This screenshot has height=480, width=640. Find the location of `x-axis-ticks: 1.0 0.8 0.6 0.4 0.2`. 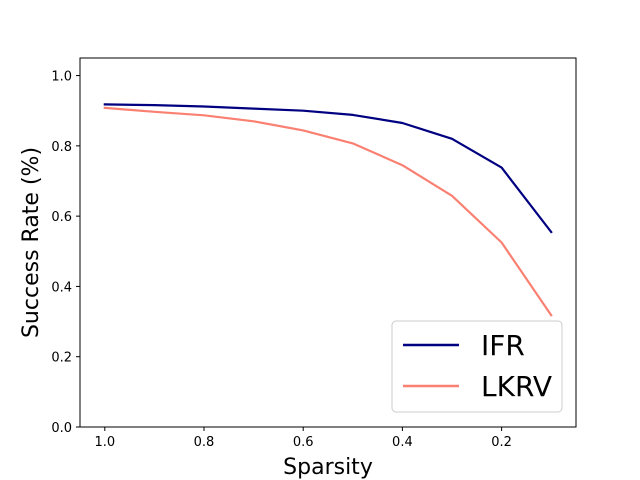

x-axis-ticks: 1.0 0.8 0.6 0.4 0.2 is located at coordinates (303, 438).